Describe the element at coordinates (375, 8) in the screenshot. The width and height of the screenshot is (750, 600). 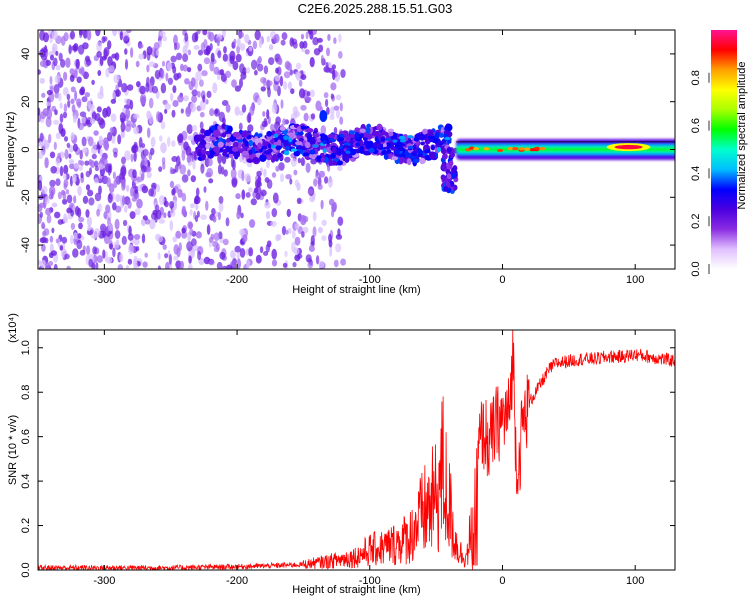
I see `chart-title: C2E6.2025.288.15.51.G03` at that location.